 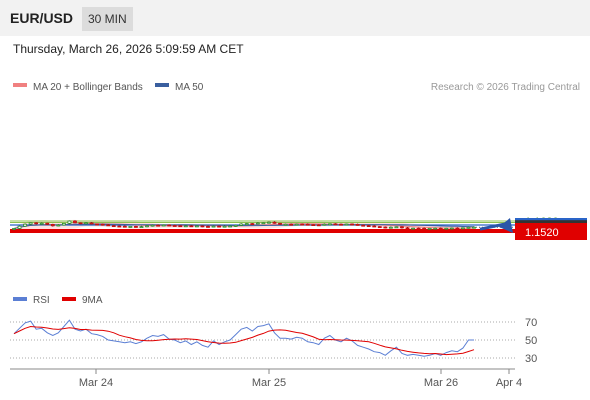 I want to click on rsi9ma-legend-label: 9MA, so click(x=92, y=300).